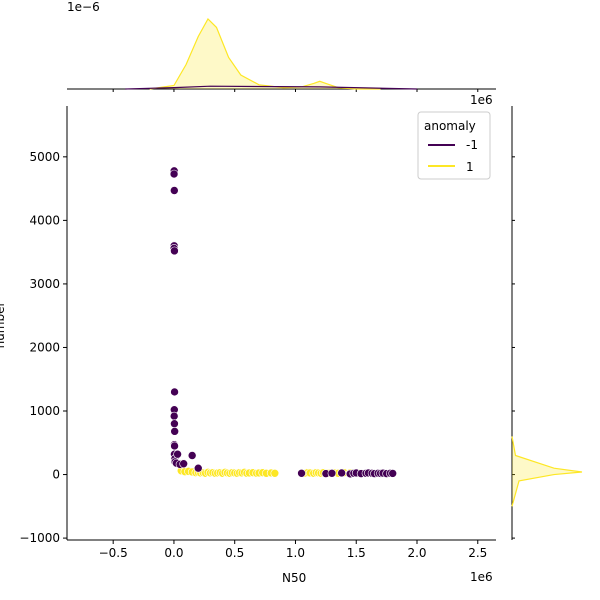 This screenshot has height=600, width=600. What do you see at coordinates (450, 126) in the screenshot?
I see `legend-title: anomaly` at bounding box center [450, 126].